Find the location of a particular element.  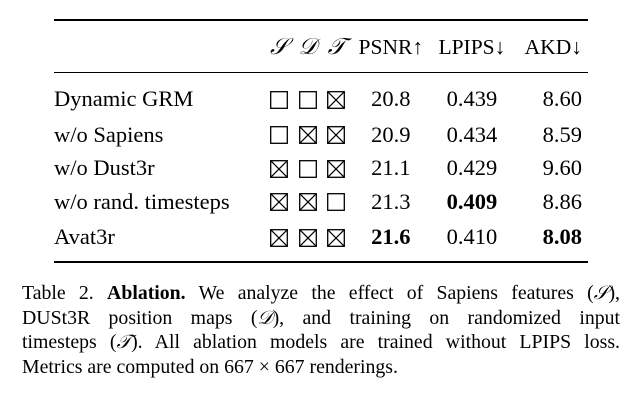

row-method: w/o Sapiens is located at coordinates (109, 134).